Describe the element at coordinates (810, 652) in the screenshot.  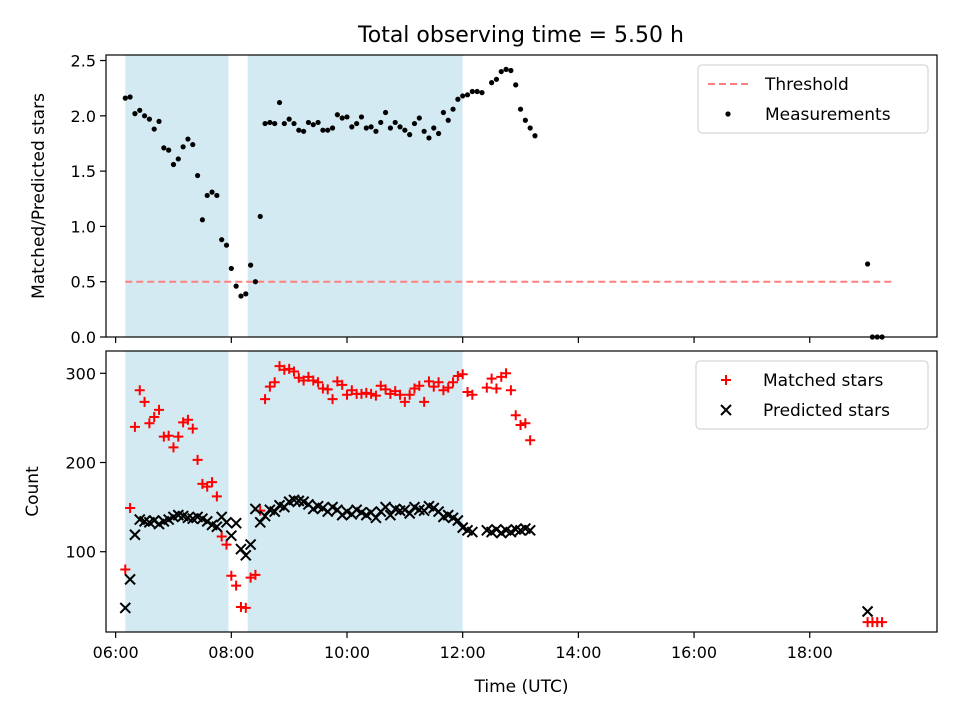
I see `xtick-label: 18:00` at that location.